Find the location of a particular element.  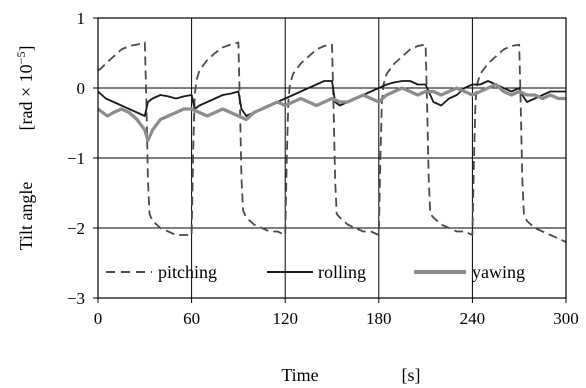

svg-text: [rad × 10−5] is located at coordinates (25, 88).